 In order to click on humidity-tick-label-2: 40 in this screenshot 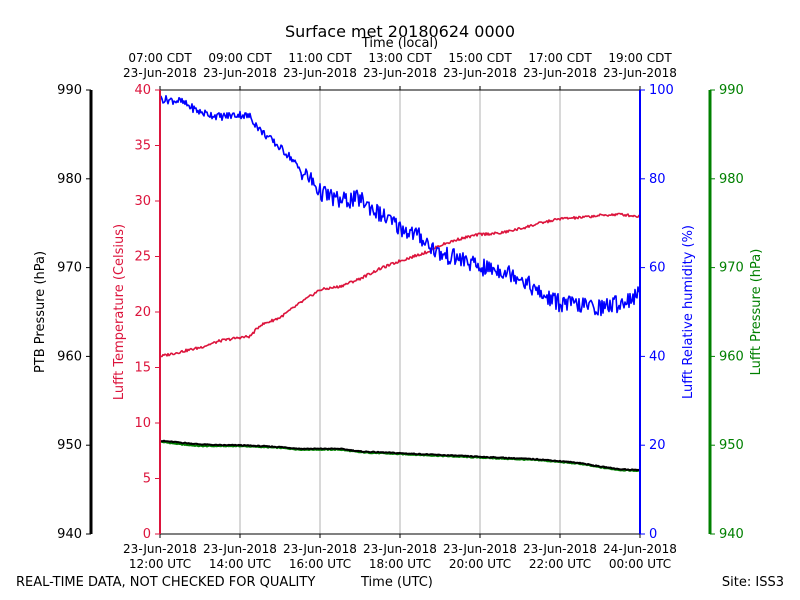, I will do `click(657, 356)`.